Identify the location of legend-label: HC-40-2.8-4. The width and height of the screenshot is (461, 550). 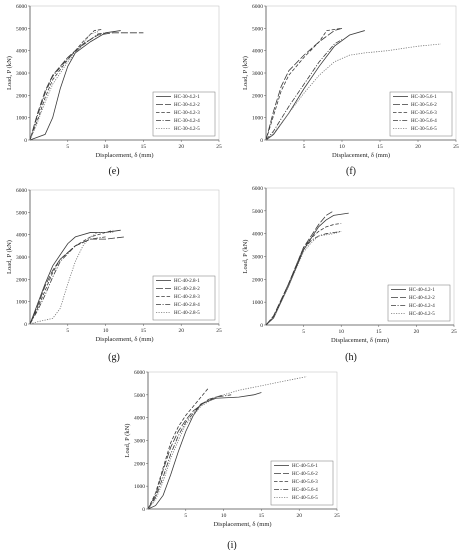
(187, 305).